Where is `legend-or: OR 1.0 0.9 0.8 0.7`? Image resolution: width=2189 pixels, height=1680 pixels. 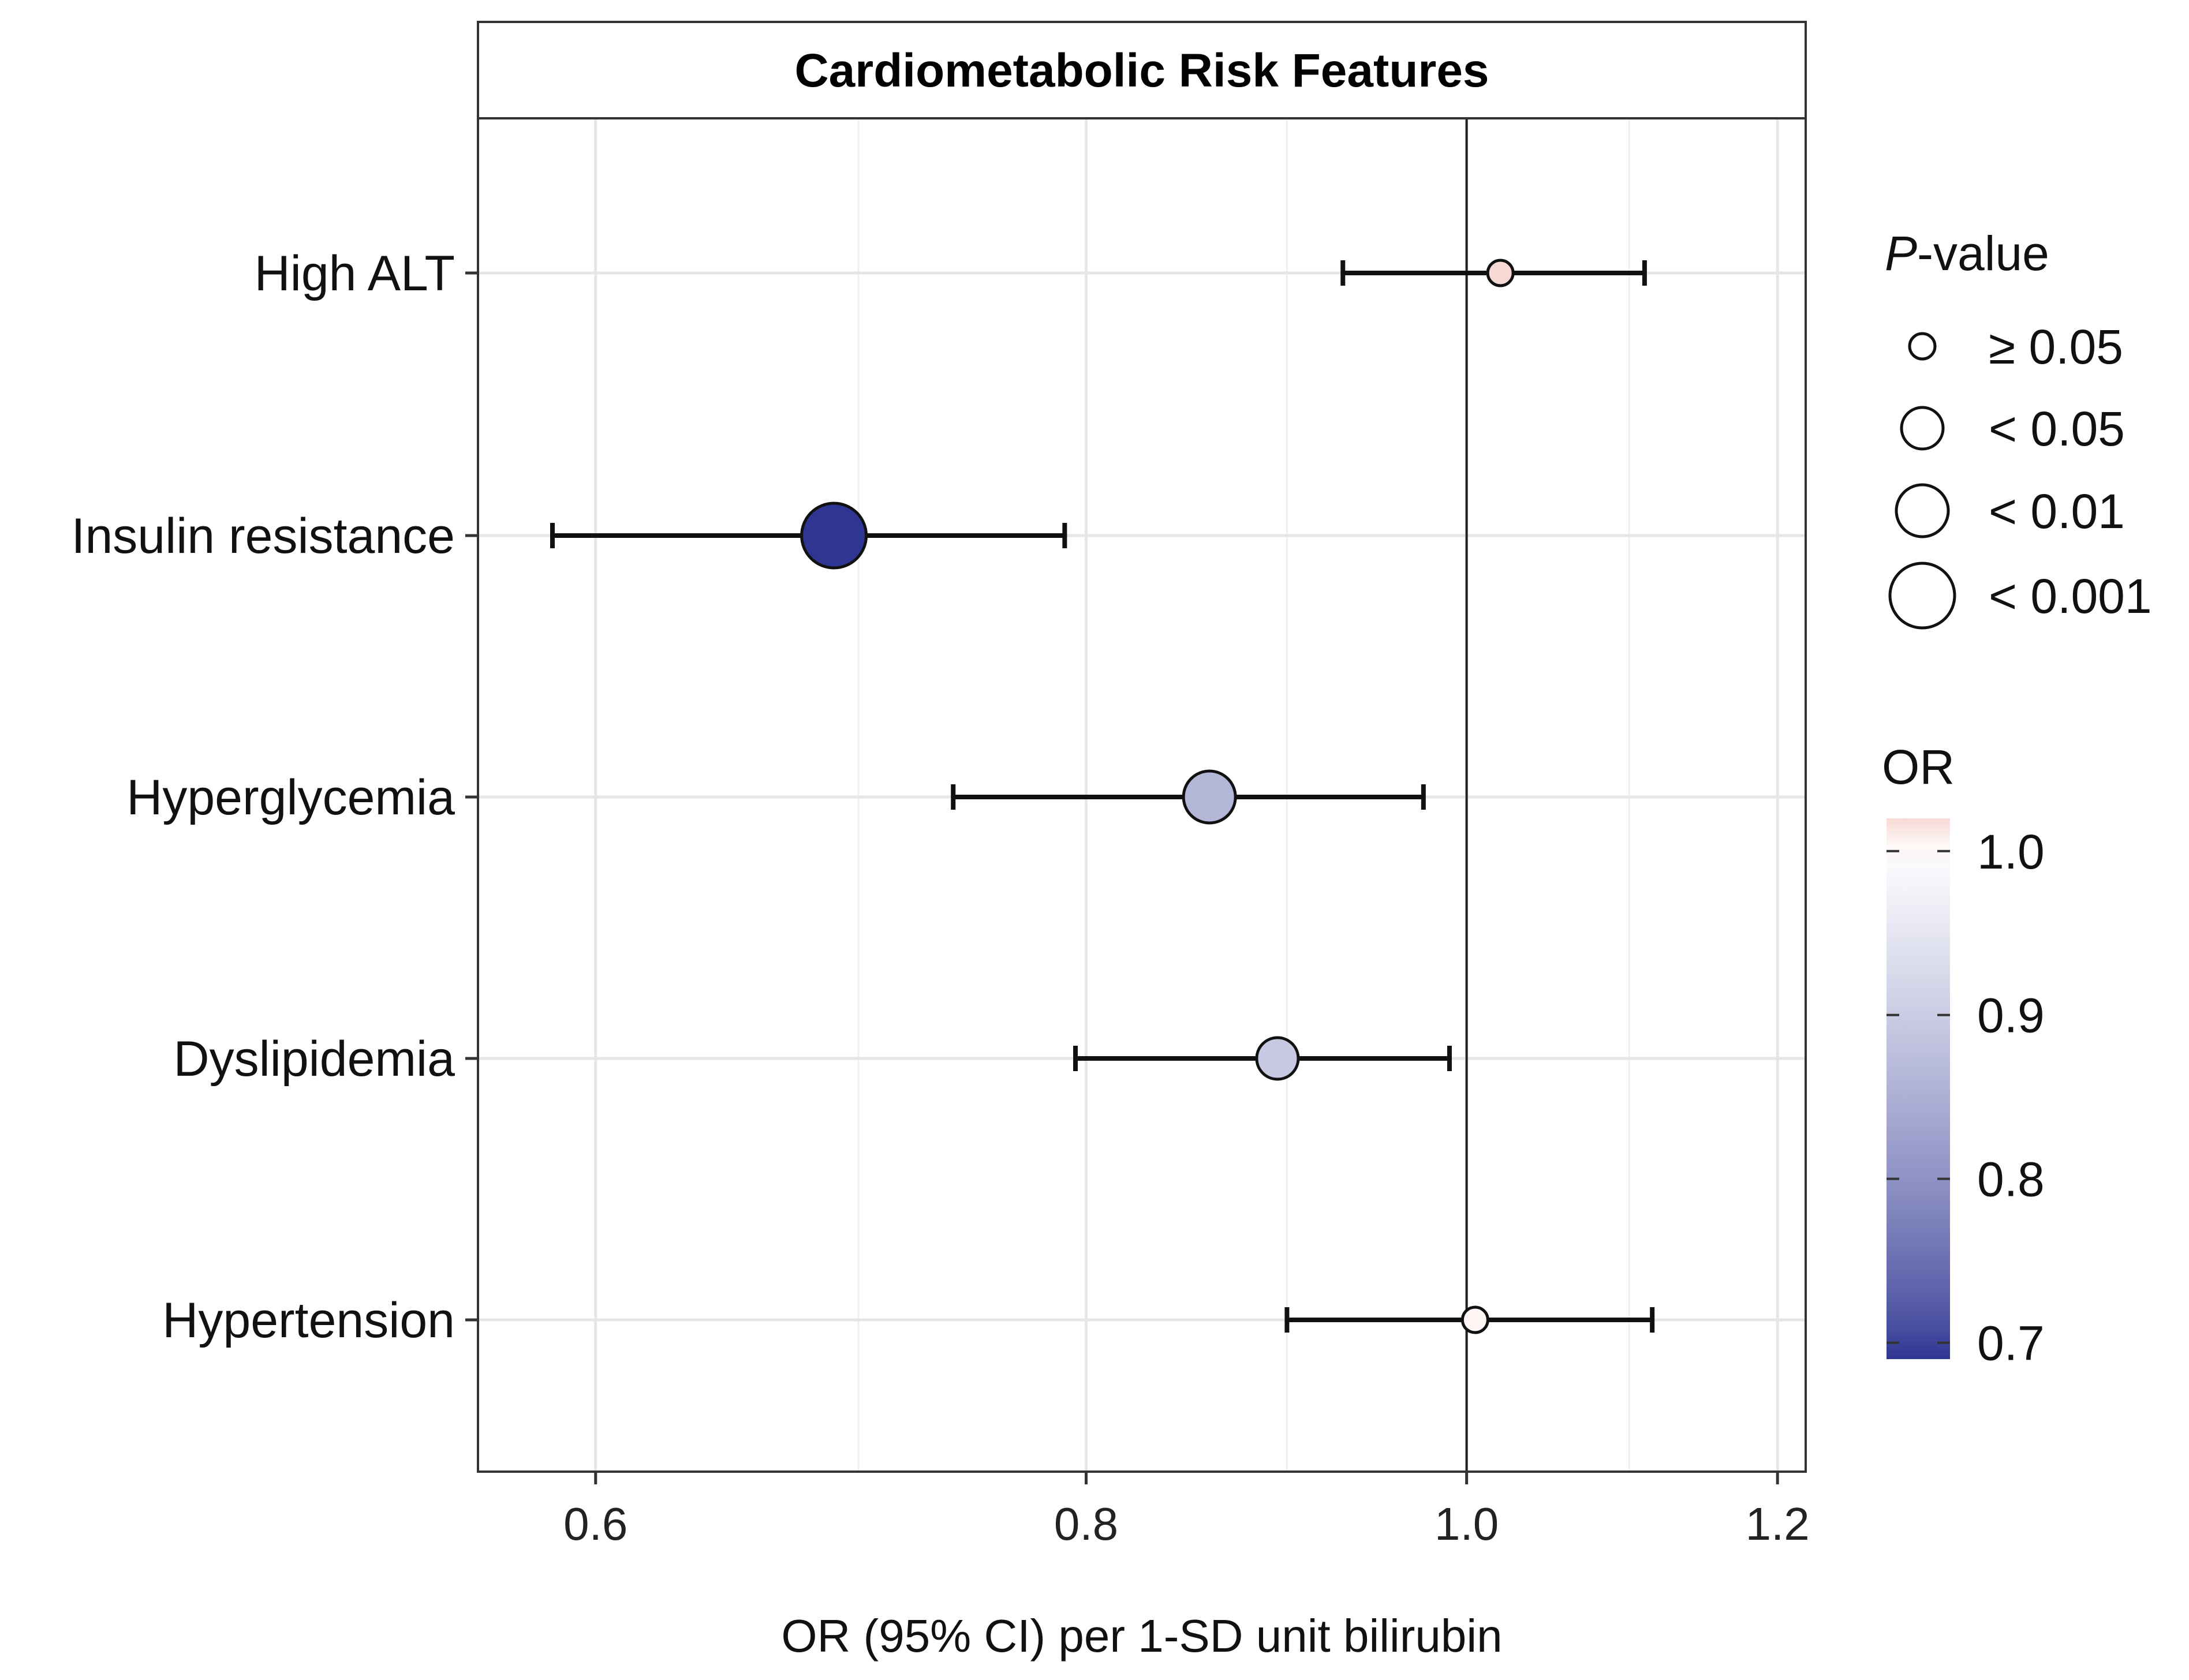
legend-or: OR 1.0 0.9 0.8 0.7 is located at coordinates (1963, 1055).